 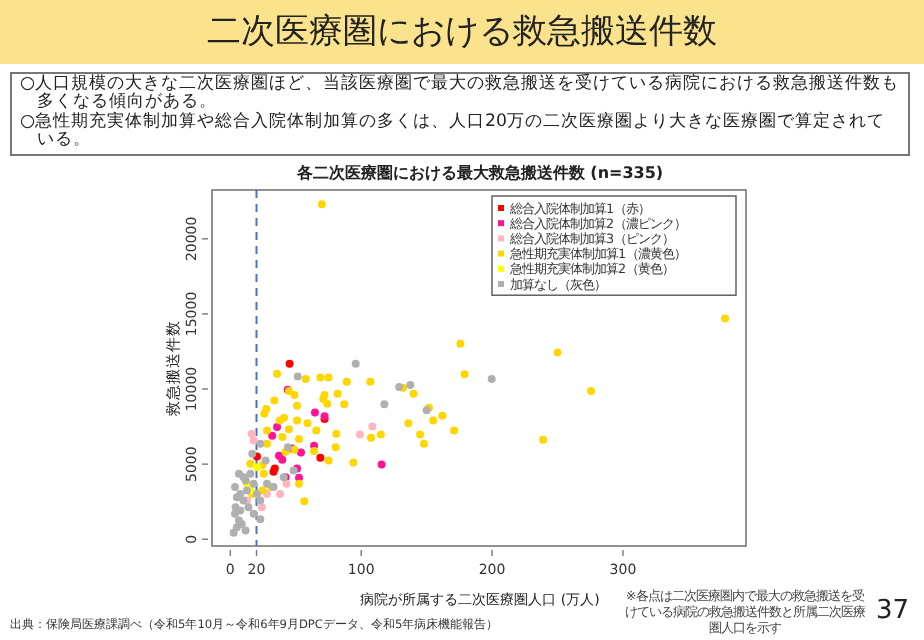 What do you see at coordinates (893, 611) in the screenshot?
I see `text: 37` at bounding box center [893, 611].